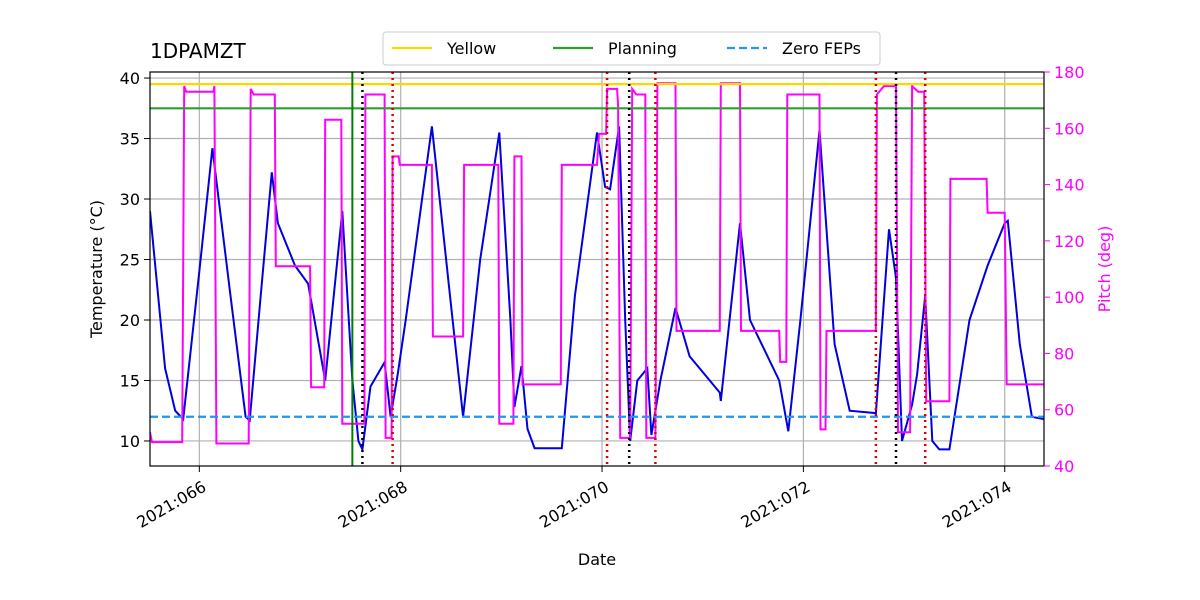 The height and width of the screenshot is (600, 1200). What do you see at coordinates (977, 504) in the screenshot?
I see `x-tick-label: 2021:074` at bounding box center [977, 504].